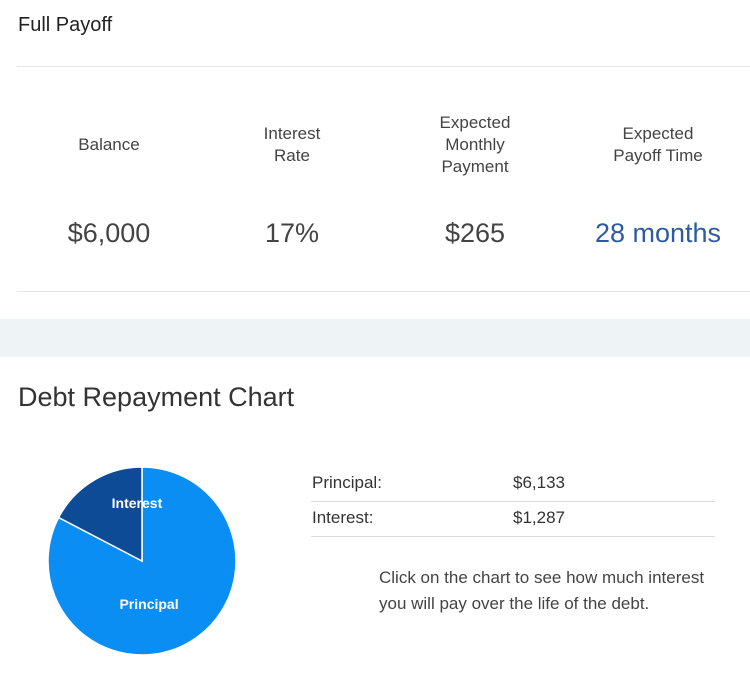 The width and height of the screenshot is (750, 685). I want to click on table-row: Principal: $6,133, so click(513, 484).